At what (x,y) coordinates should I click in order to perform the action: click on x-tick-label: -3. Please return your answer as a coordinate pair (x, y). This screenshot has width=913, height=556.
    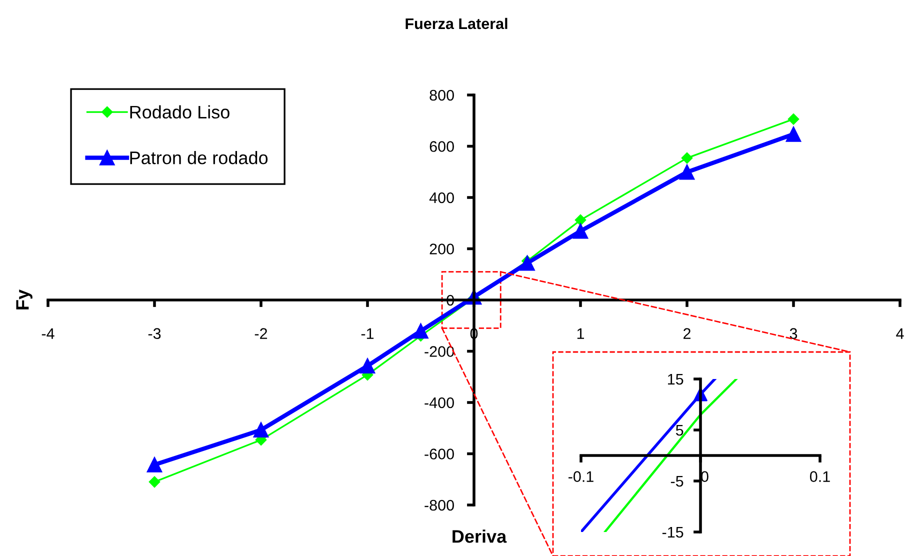
    Looking at the image, I should click on (154, 333).